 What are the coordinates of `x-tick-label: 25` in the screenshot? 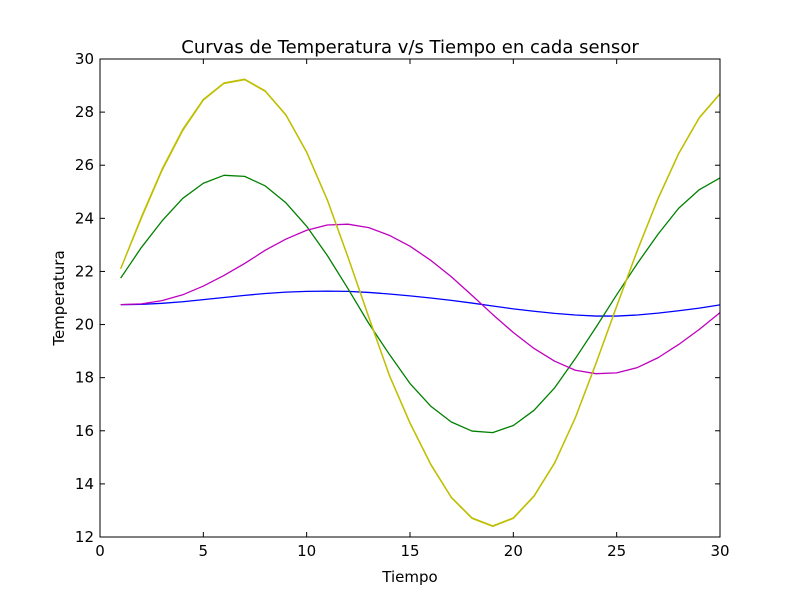 It's located at (616, 551).